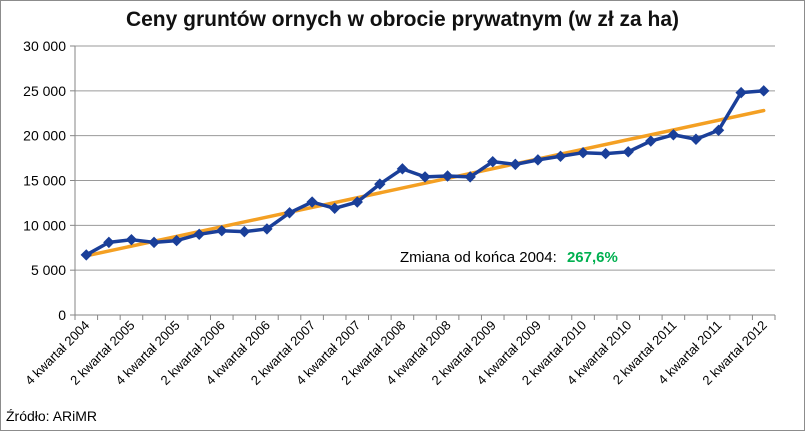 The width and height of the screenshot is (805, 431). Describe the element at coordinates (52, 416) in the screenshot. I see `source-note: Źródło: ARiMR` at that location.